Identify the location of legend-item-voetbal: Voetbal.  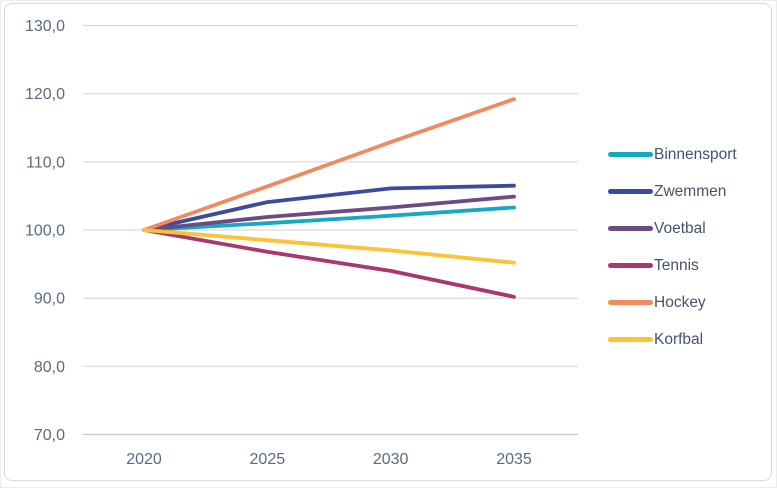
(672, 228).